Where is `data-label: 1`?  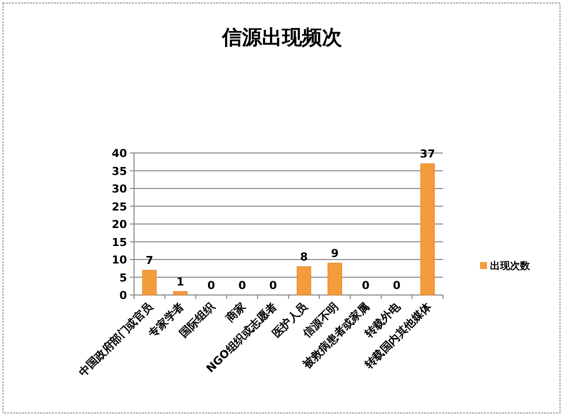
data-label: 1 is located at coordinates (180, 281).